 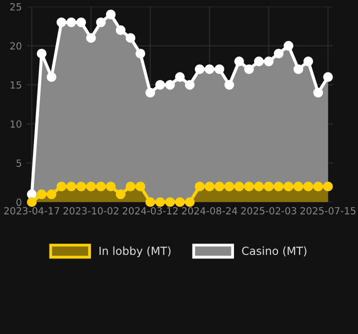 What do you see at coordinates (16, 124) in the screenshot?
I see `y-tick-label: 10` at bounding box center [16, 124].